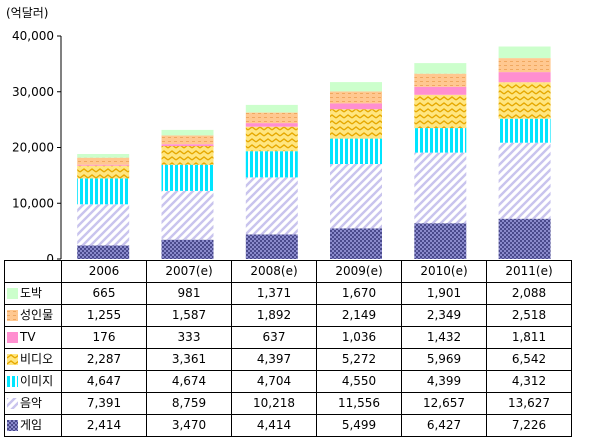  What do you see at coordinates (28, 337) in the screenshot?
I see `series-name: TV` at bounding box center [28, 337].